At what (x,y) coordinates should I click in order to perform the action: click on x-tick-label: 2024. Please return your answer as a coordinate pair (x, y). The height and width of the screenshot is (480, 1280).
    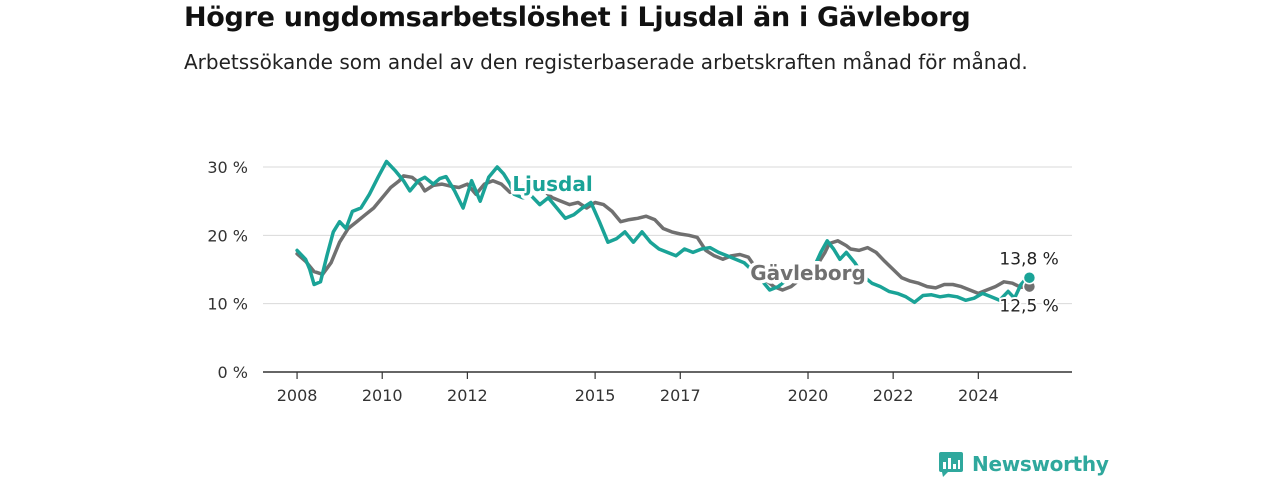
    Looking at the image, I should click on (978, 395).